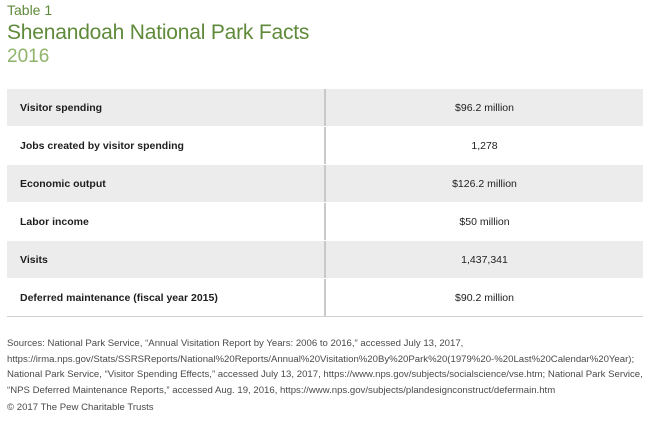 The height and width of the screenshot is (421, 650). I want to click on row-label: Jobs created by visitor spending, so click(102, 145).